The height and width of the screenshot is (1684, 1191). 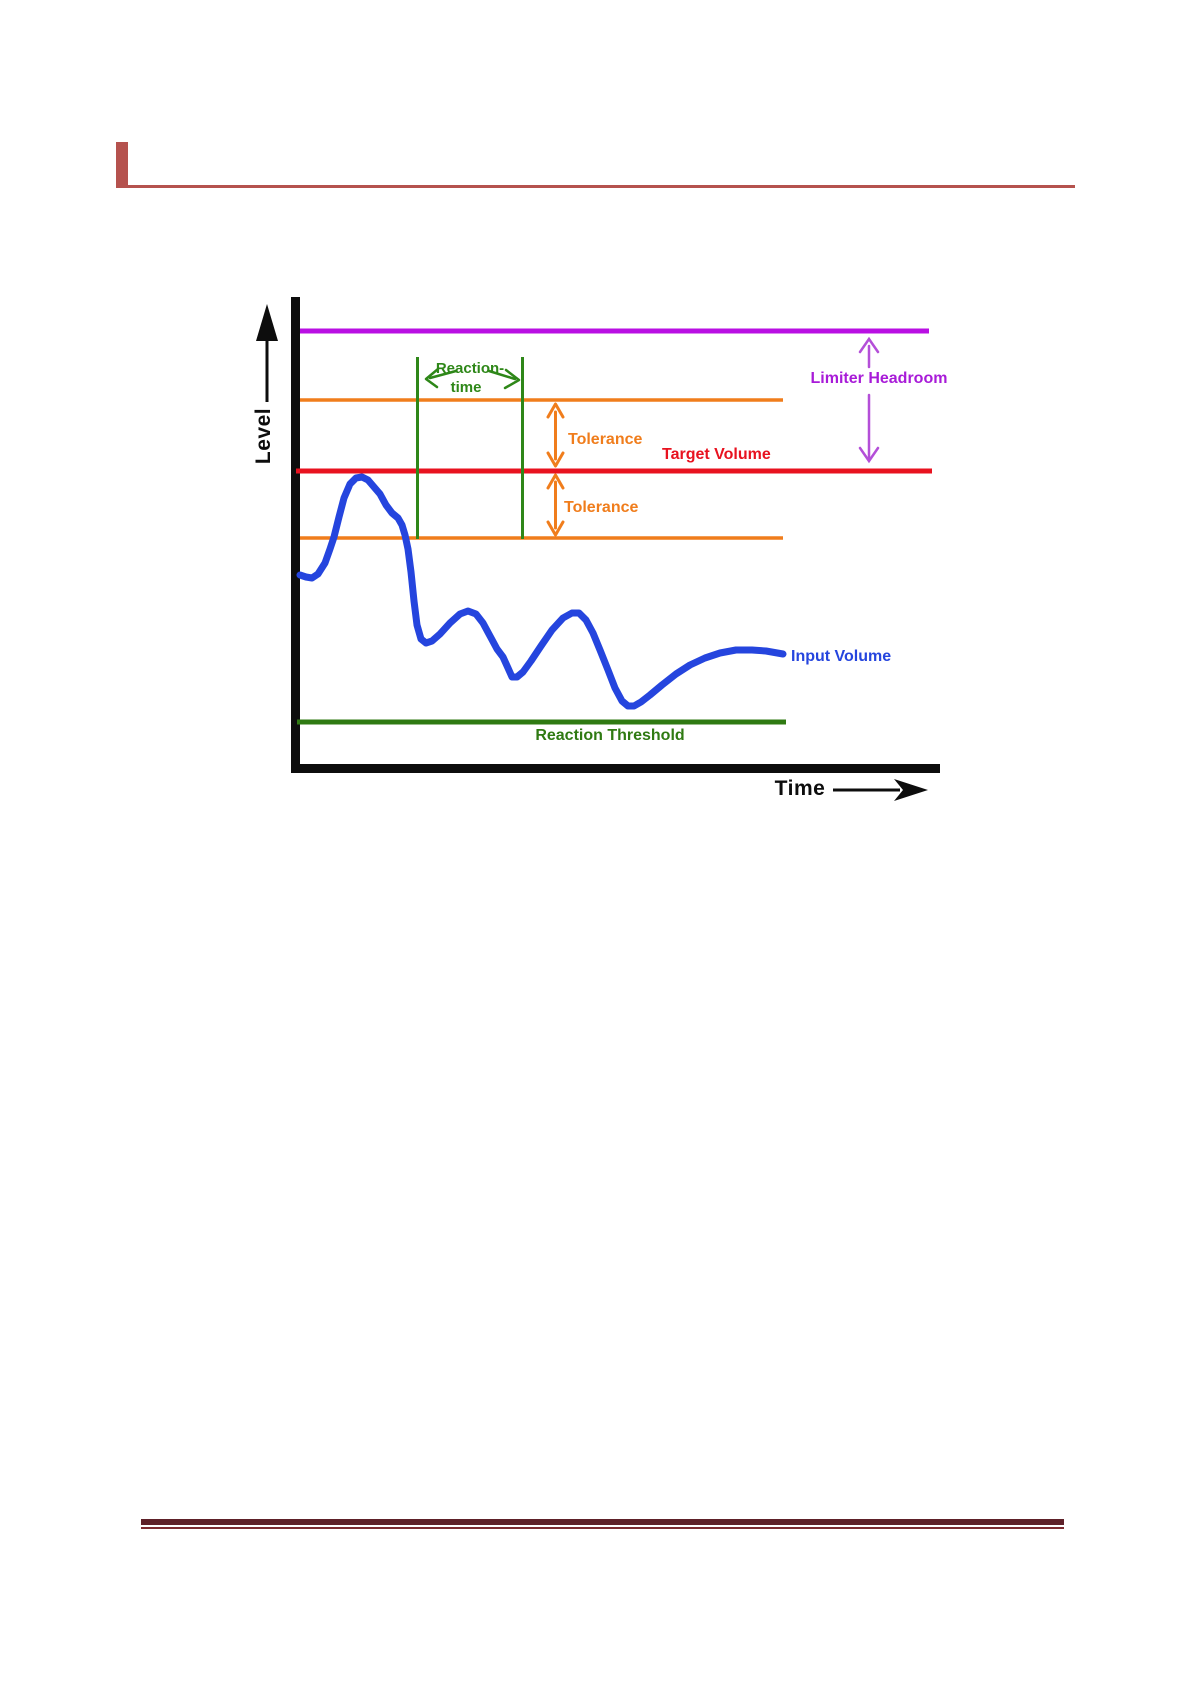 What do you see at coordinates (541, 591) in the screenshot?
I see `input-volume-curve` at bounding box center [541, 591].